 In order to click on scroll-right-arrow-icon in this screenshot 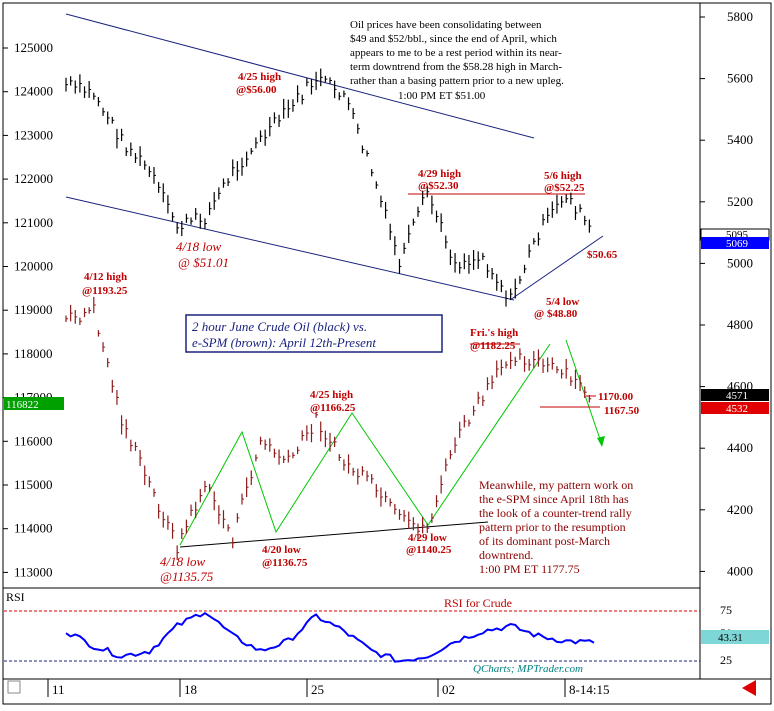, I will do `click(749, 688)`.